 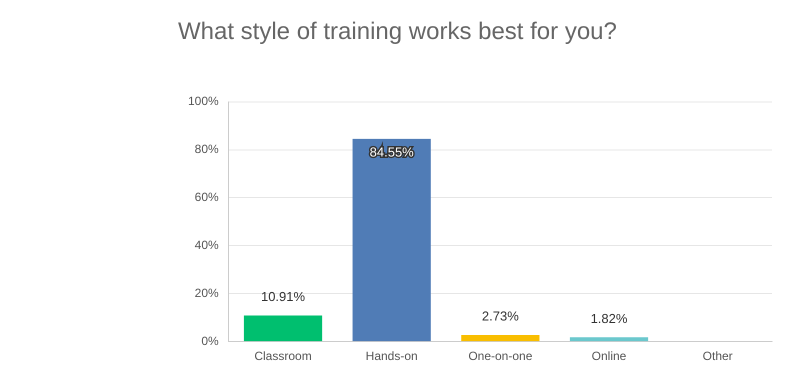 I want to click on x-tick-label: Classroom, so click(x=283, y=356).